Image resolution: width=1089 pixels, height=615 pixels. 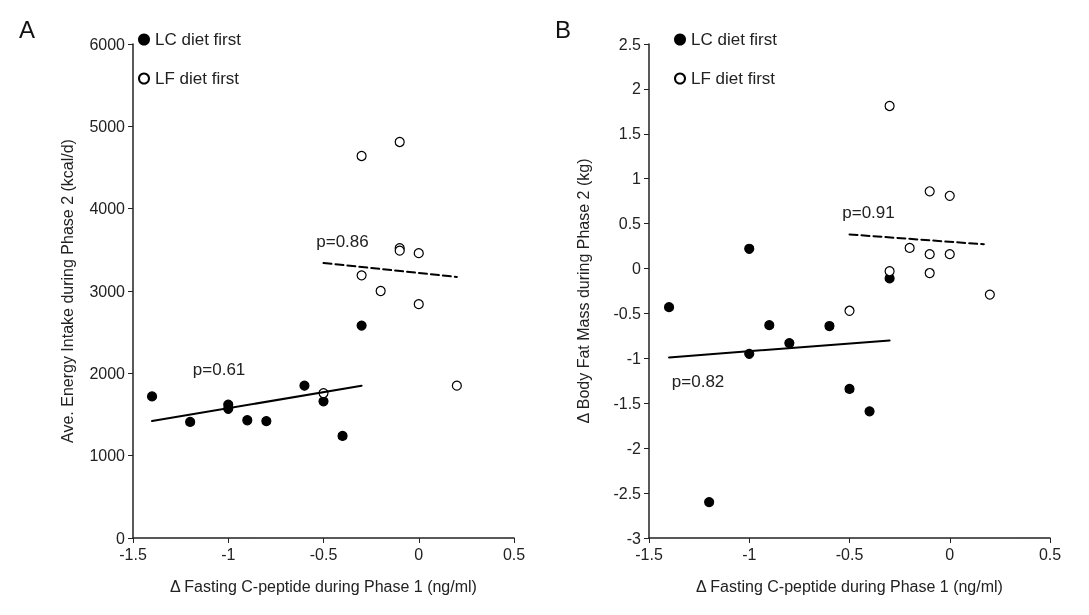 I want to click on y-tick-label: 5000, so click(x=107, y=126).